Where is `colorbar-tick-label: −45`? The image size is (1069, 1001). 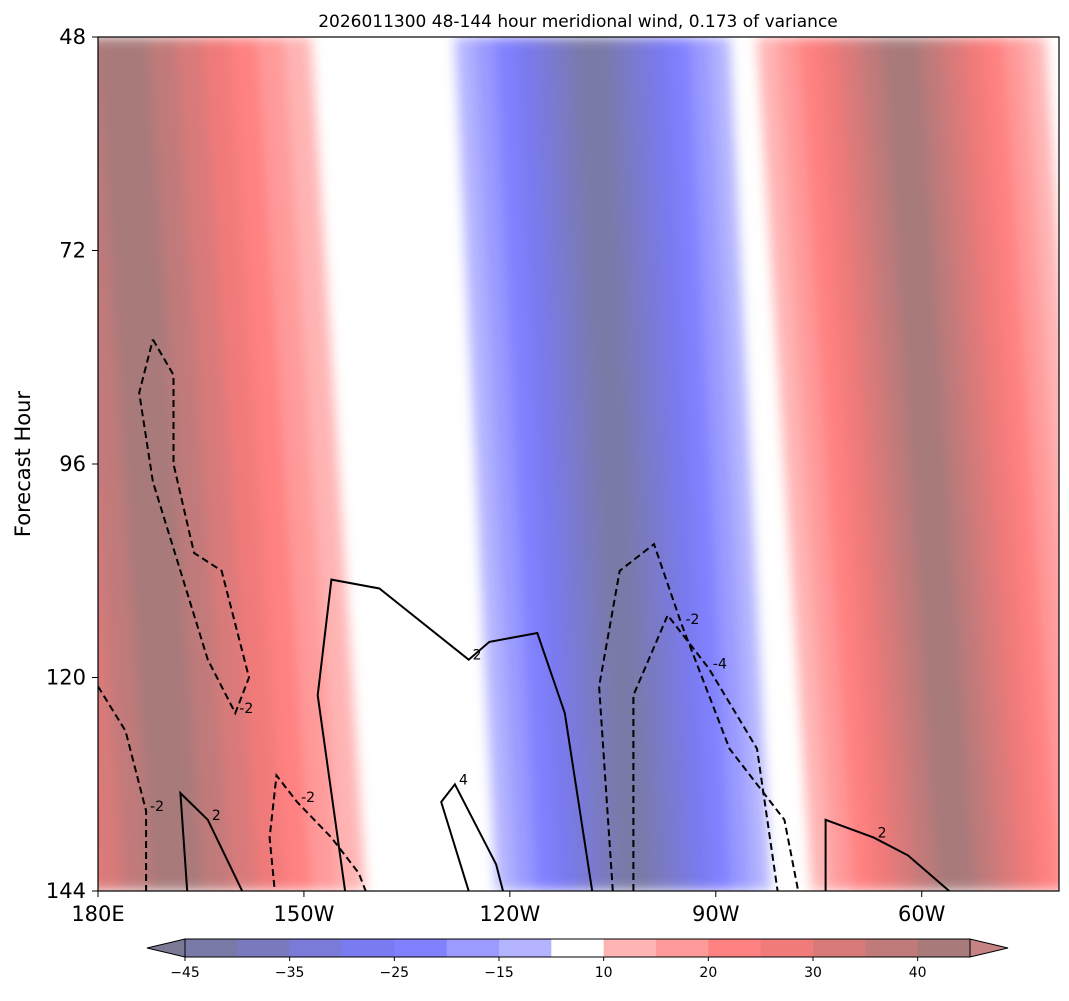
colorbar-tick-label: −45 is located at coordinates (185, 973).